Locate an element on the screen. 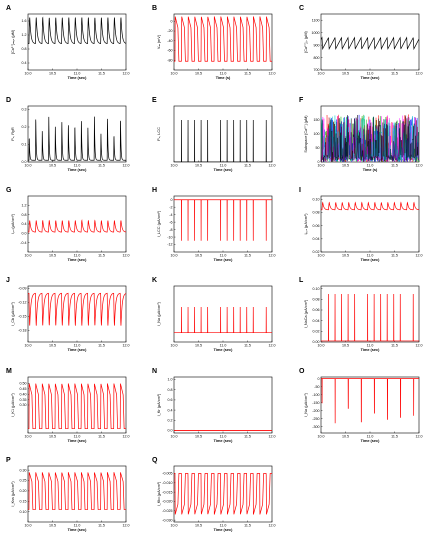 This screenshot has width=427, height=550. panel-label-B: B is located at coordinates (154, 8).